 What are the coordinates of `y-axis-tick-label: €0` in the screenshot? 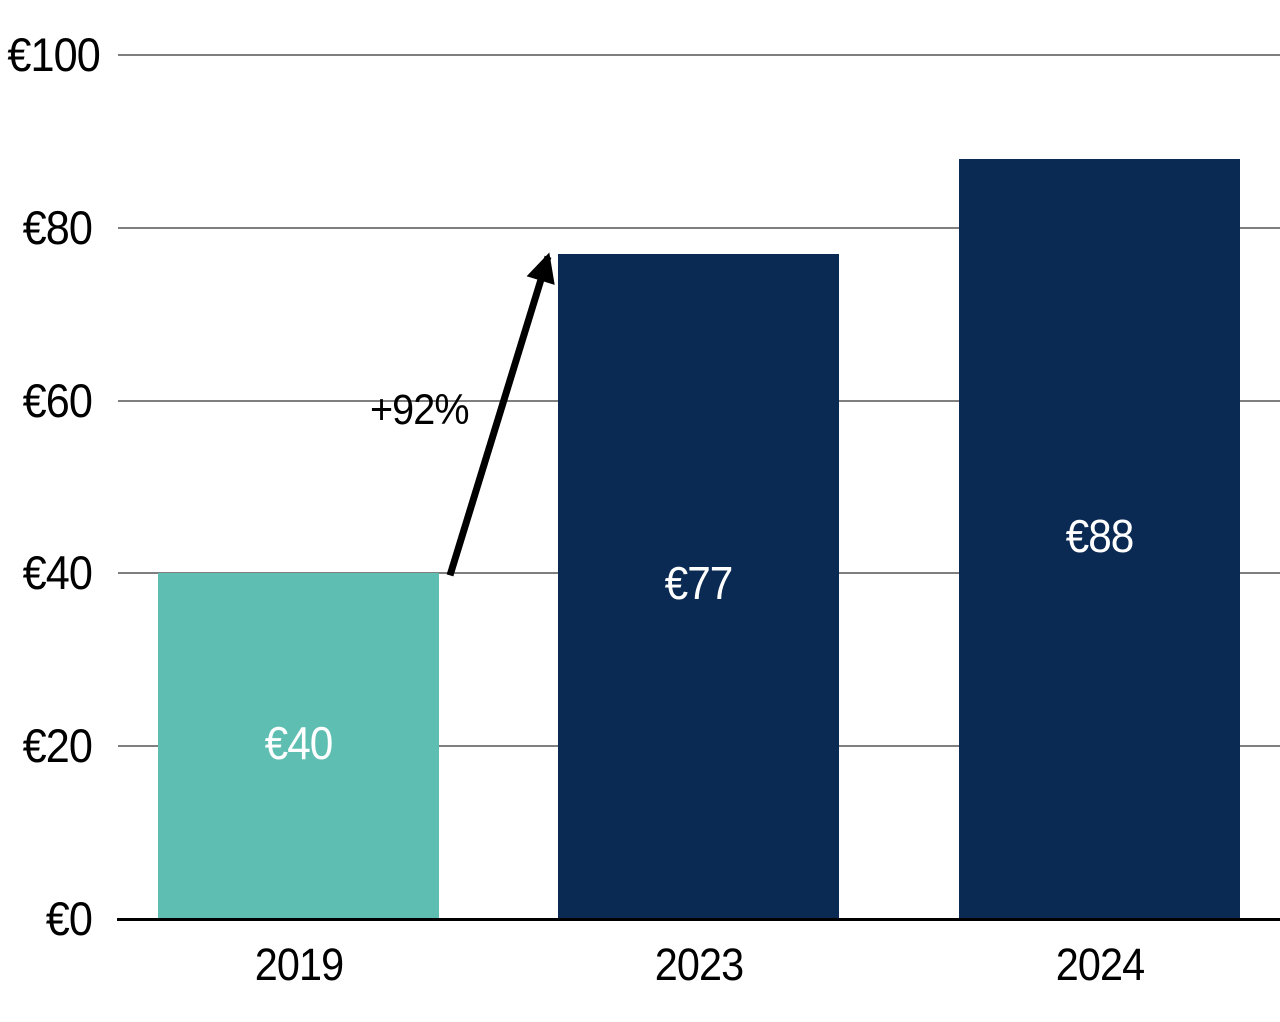 It's located at (69, 918).